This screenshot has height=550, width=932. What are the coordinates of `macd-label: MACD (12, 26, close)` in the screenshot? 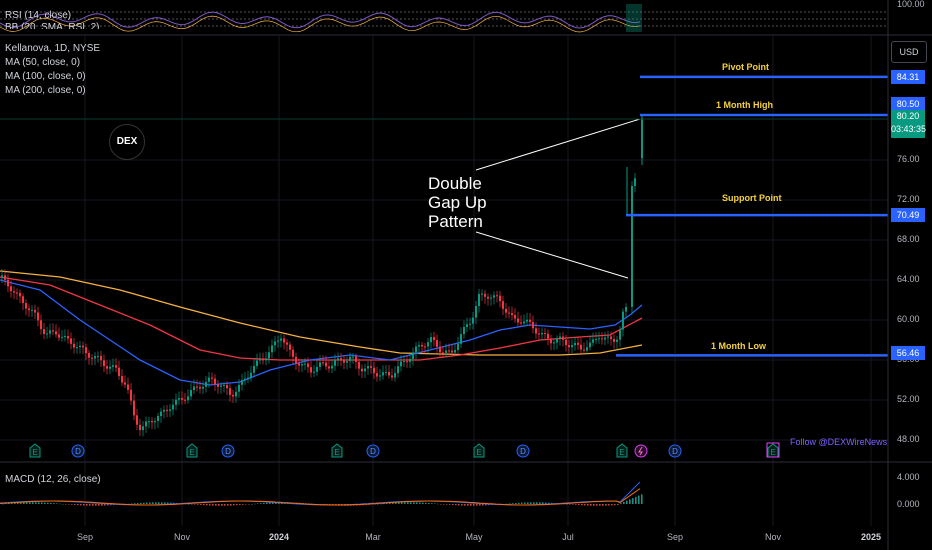 It's located at (53, 479).